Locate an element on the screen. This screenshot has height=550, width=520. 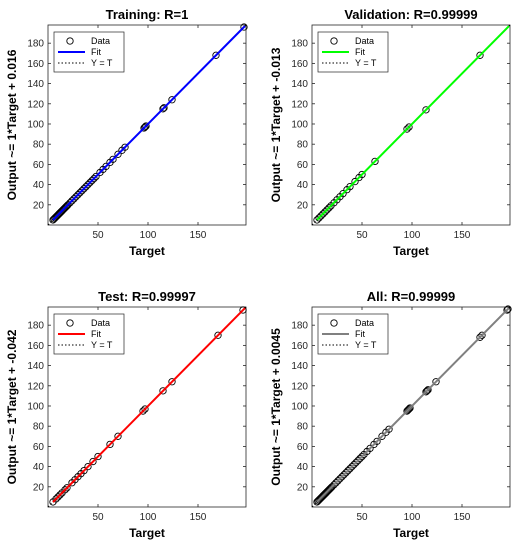
chart-title: Test: R=0.99997 is located at coordinates (147, 296).